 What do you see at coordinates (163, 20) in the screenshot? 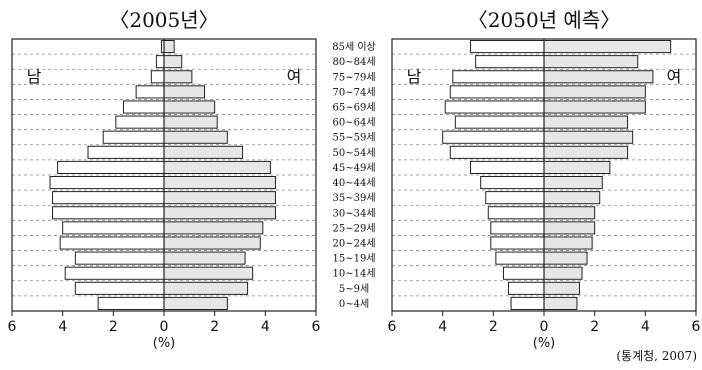
I see `chart-title: 〈2005년〉` at bounding box center [163, 20].